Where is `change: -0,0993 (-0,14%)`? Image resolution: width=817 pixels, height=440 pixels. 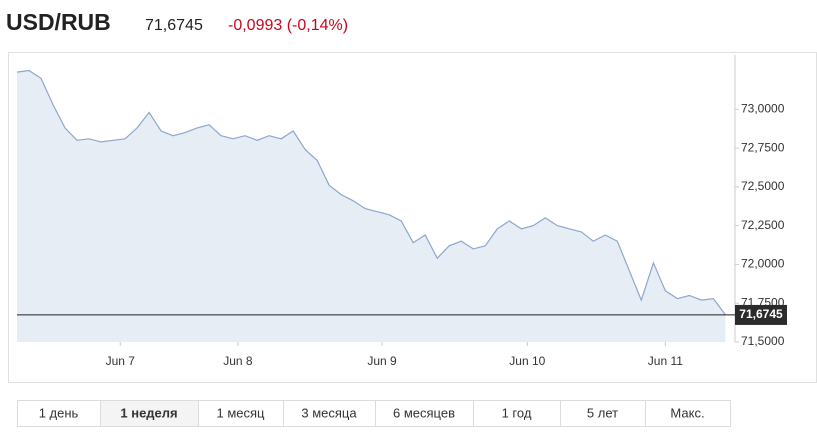
change: -0,0993 (-0,14%) is located at coordinates (288, 25).